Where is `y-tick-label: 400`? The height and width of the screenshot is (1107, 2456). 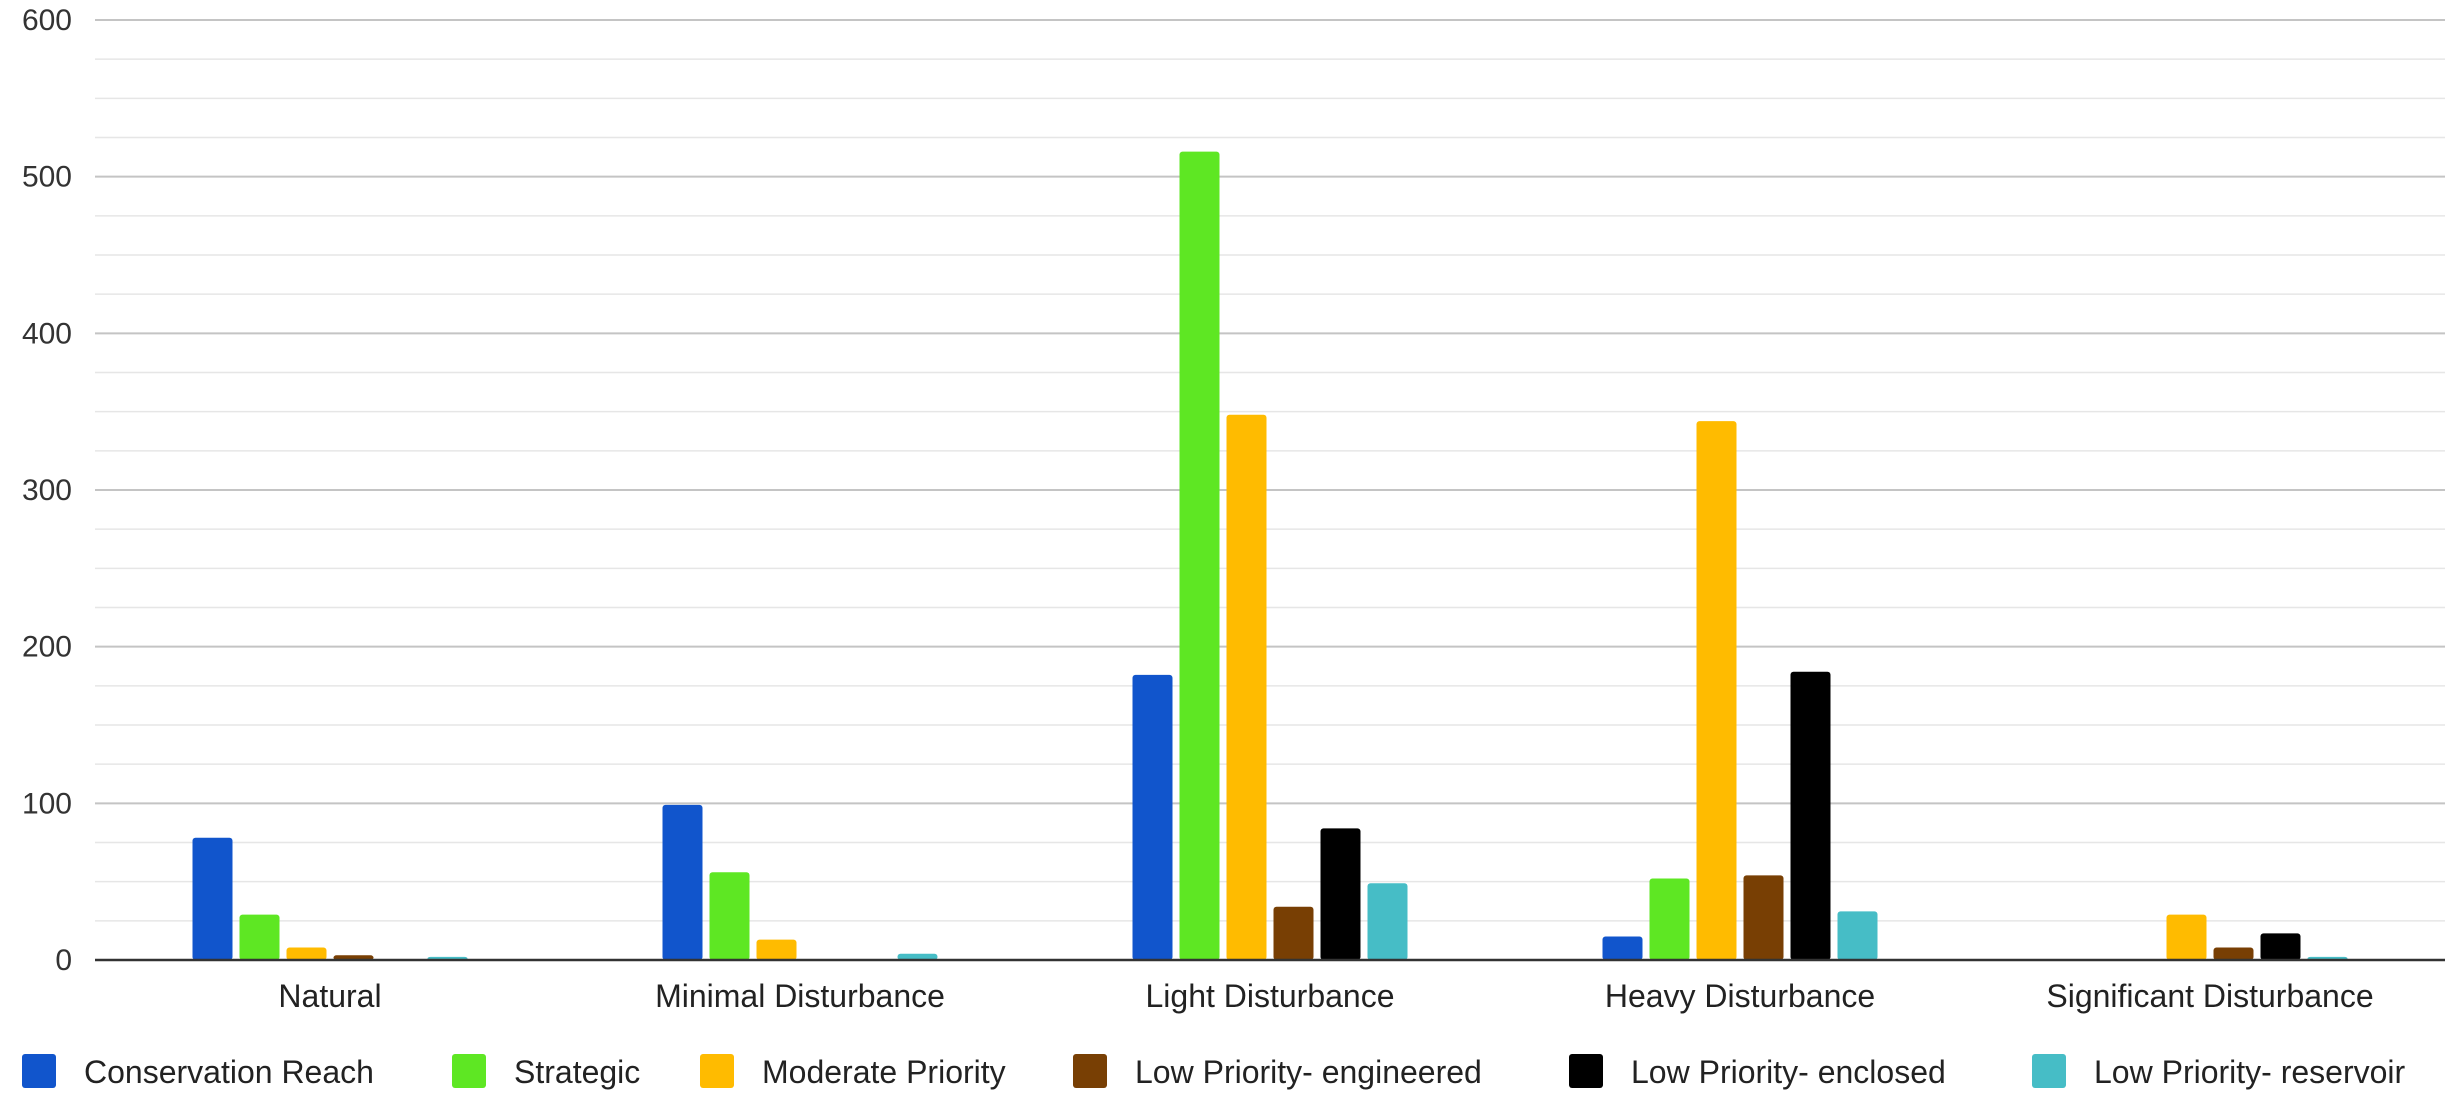 y-tick-label: 400 is located at coordinates (47, 333).